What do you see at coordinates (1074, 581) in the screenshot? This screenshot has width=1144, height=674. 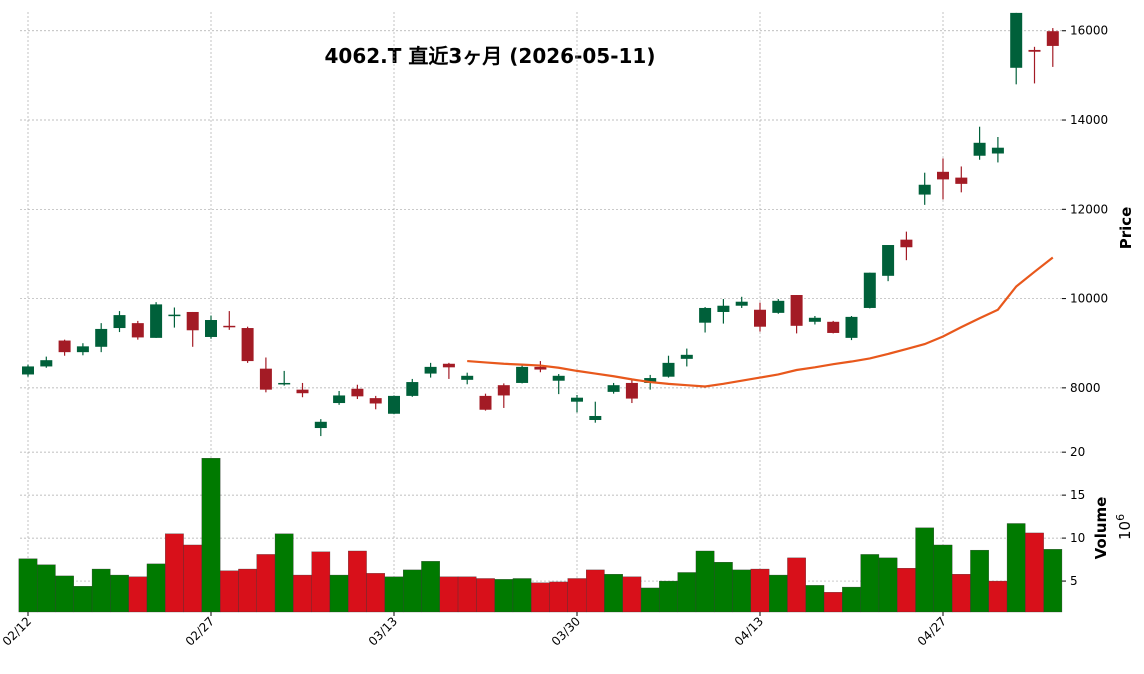 I see `y-tick-label: 5` at bounding box center [1074, 581].